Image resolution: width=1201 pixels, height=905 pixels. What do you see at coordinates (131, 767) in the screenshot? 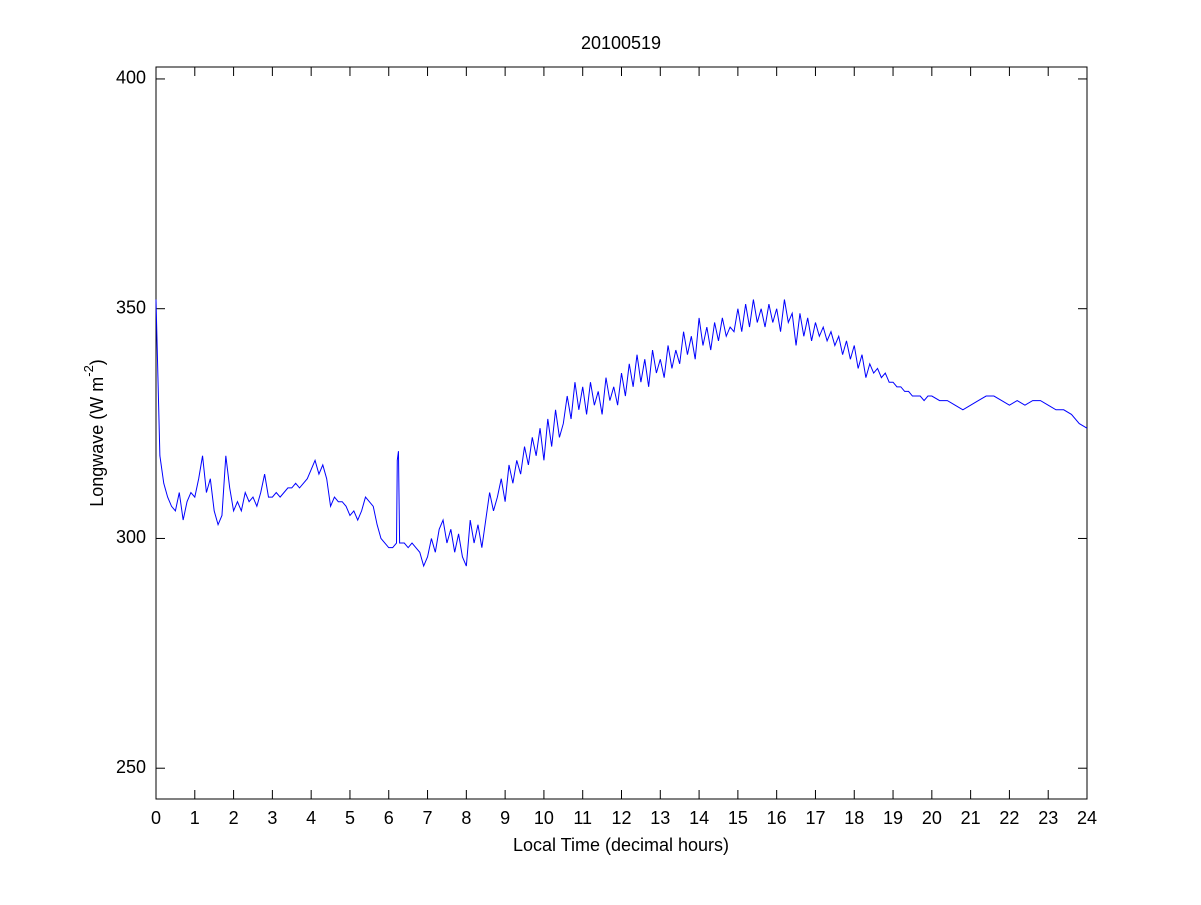
I see `y-tick-label: 250` at bounding box center [131, 767].